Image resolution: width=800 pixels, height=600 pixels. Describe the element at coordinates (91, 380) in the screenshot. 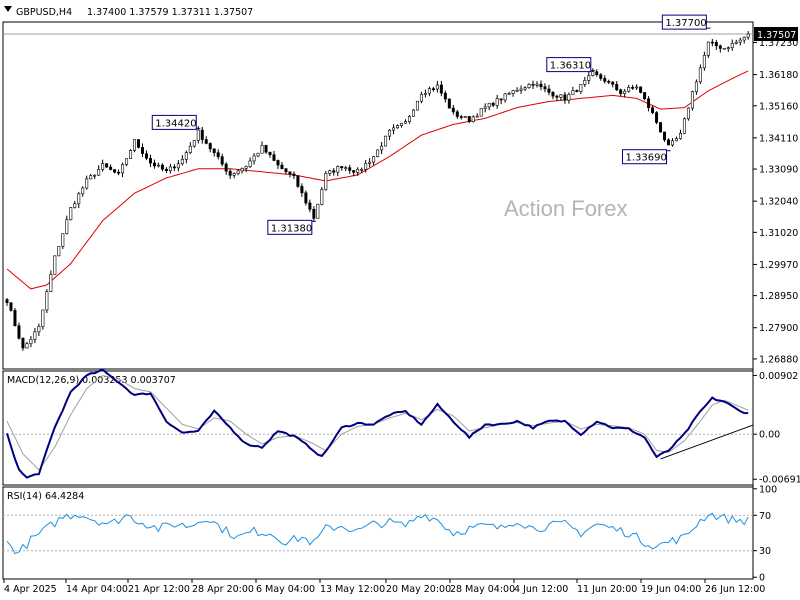

I see `macd-label: MACD(12,26,9) 0.003253 0.003707` at that location.